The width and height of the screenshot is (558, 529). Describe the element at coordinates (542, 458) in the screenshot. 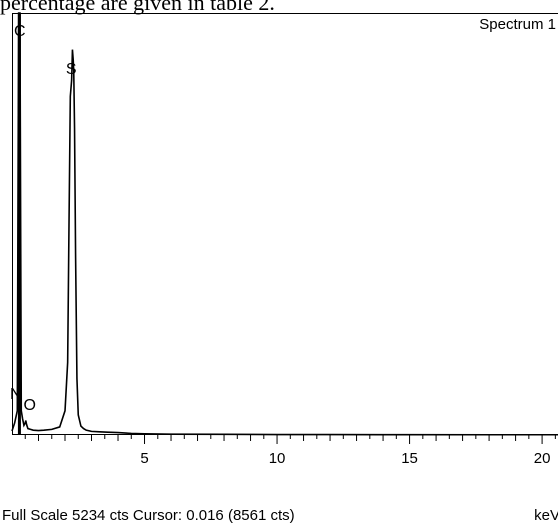

I see `x-tick-label: 20` at that location.